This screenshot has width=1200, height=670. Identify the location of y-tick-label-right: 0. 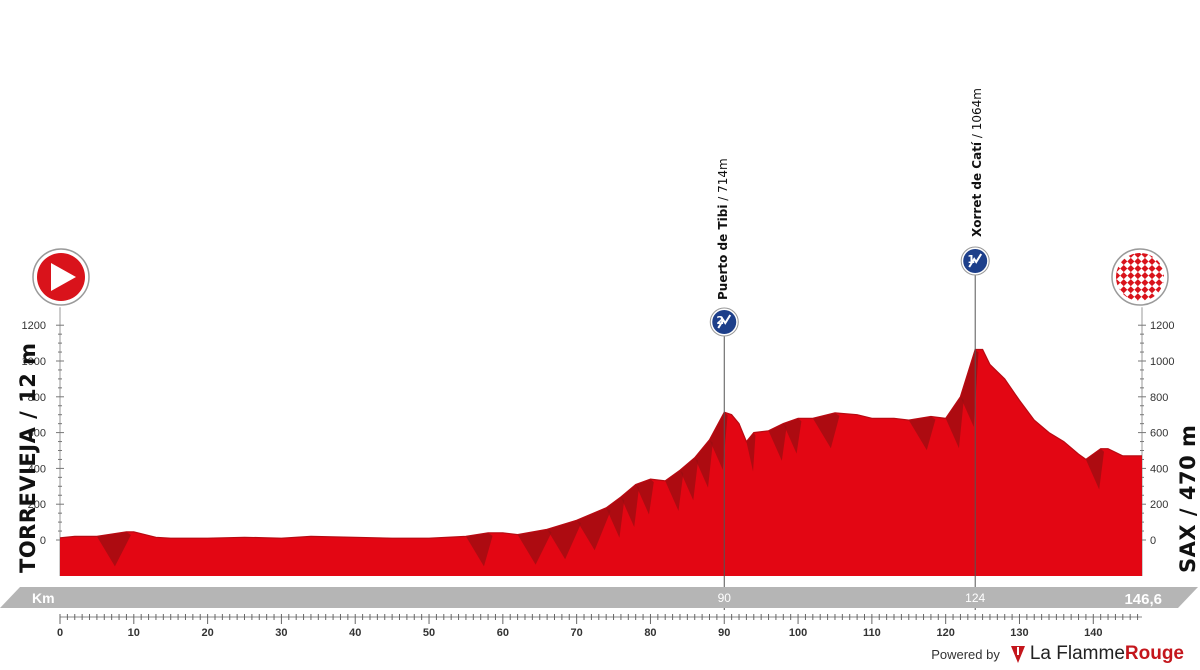
(1153, 541).